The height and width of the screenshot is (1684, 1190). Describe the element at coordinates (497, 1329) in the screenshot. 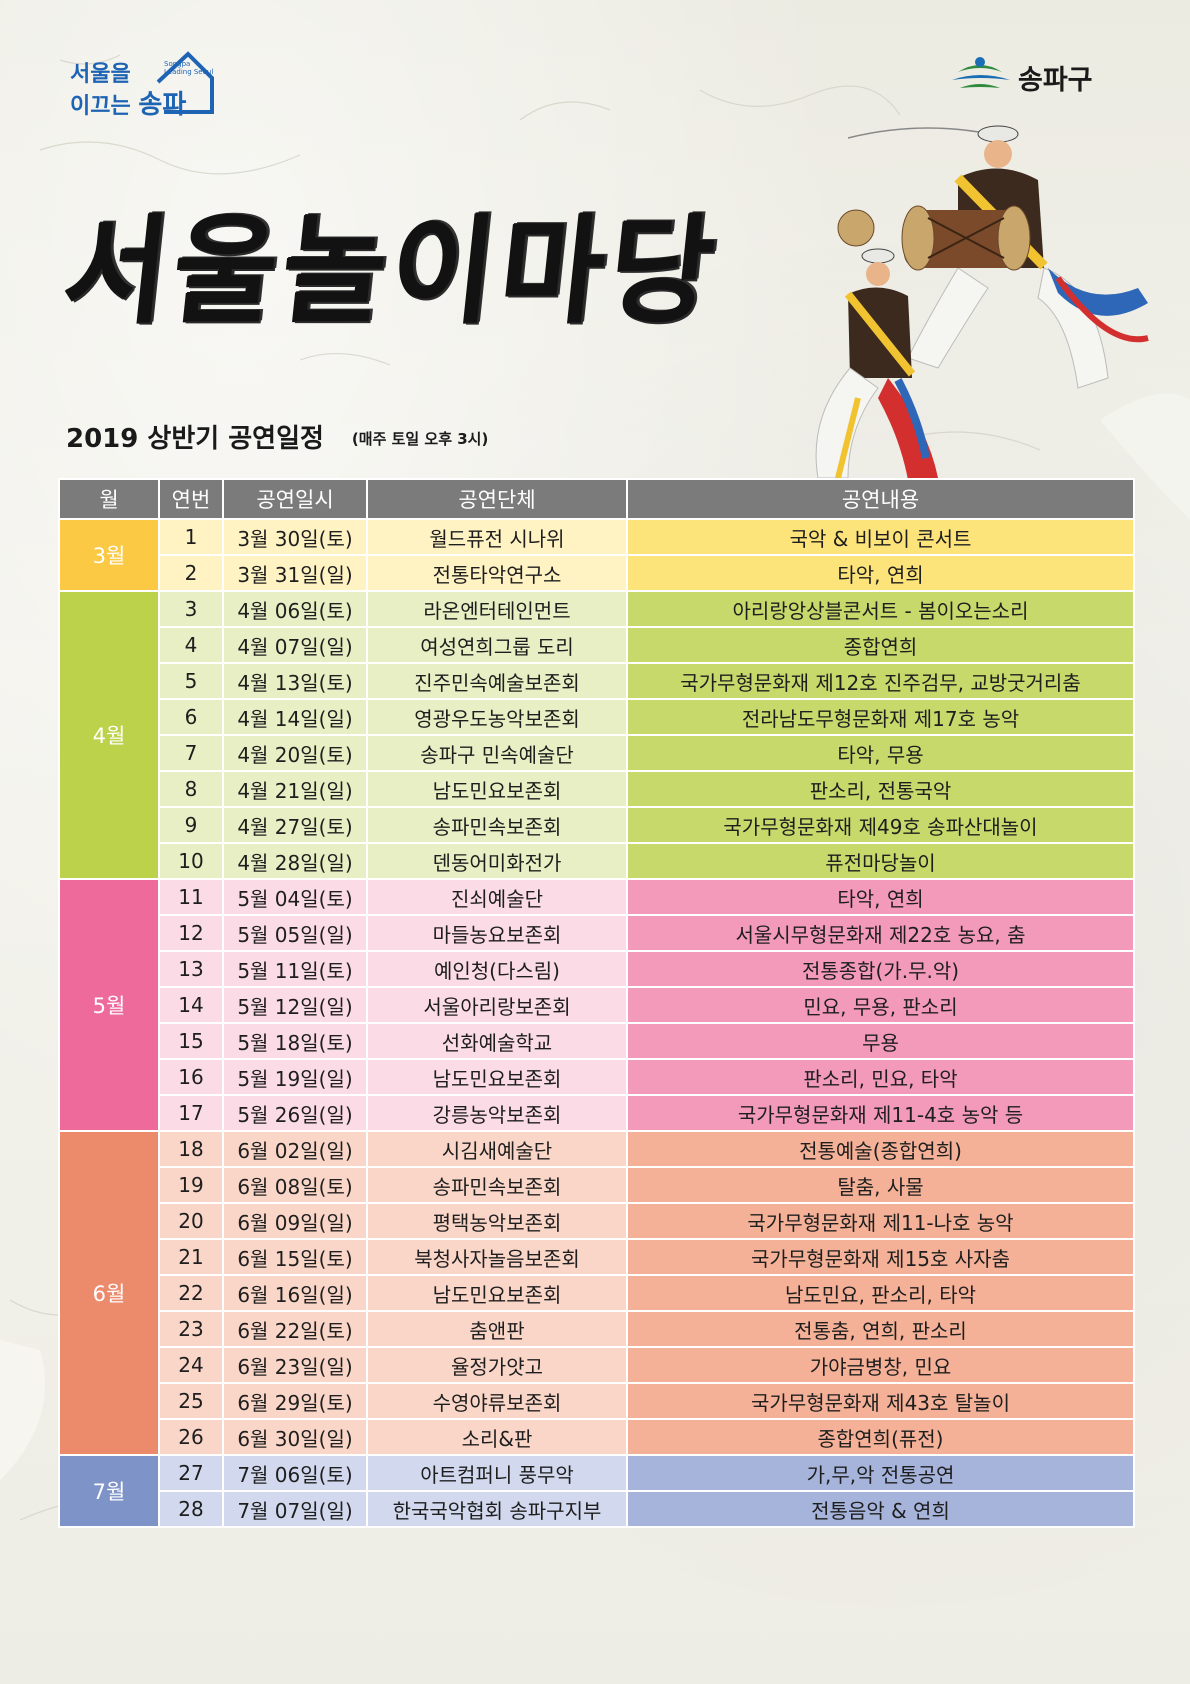

I see `group-cell: 춤앤판` at that location.